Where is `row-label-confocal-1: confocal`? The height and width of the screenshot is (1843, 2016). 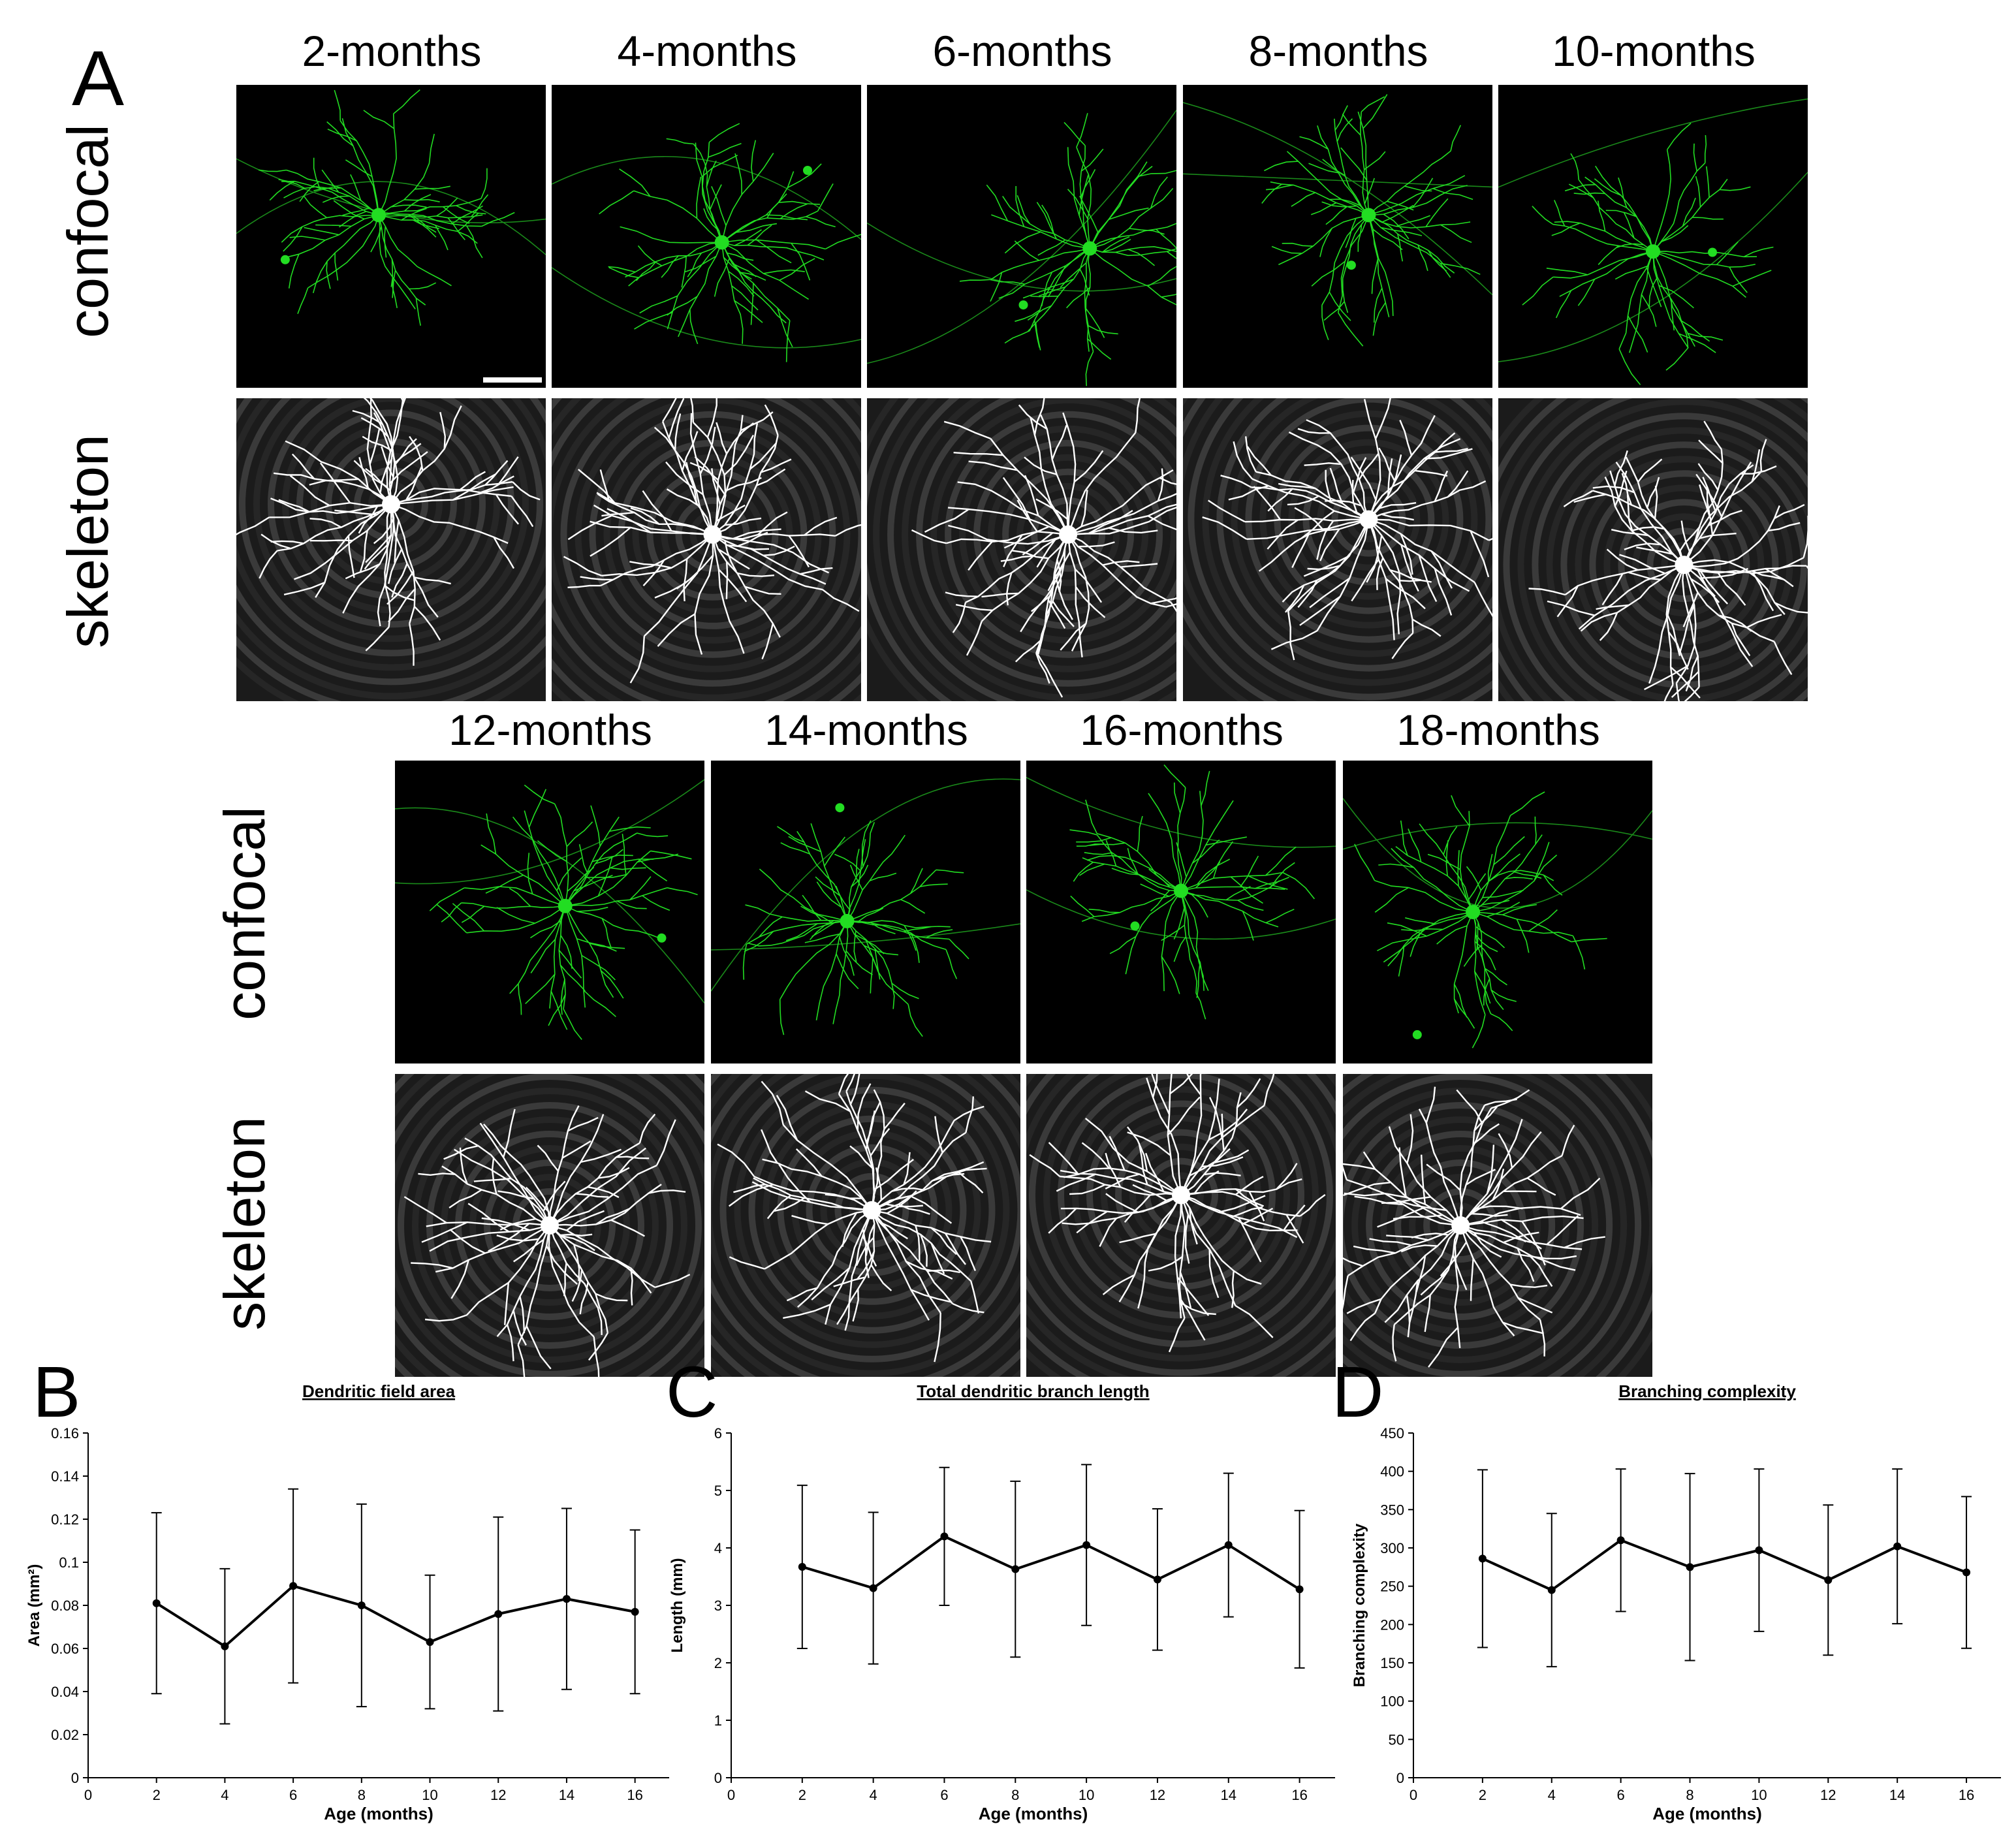 row-label-confocal-1: confocal is located at coordinates (88, 231).